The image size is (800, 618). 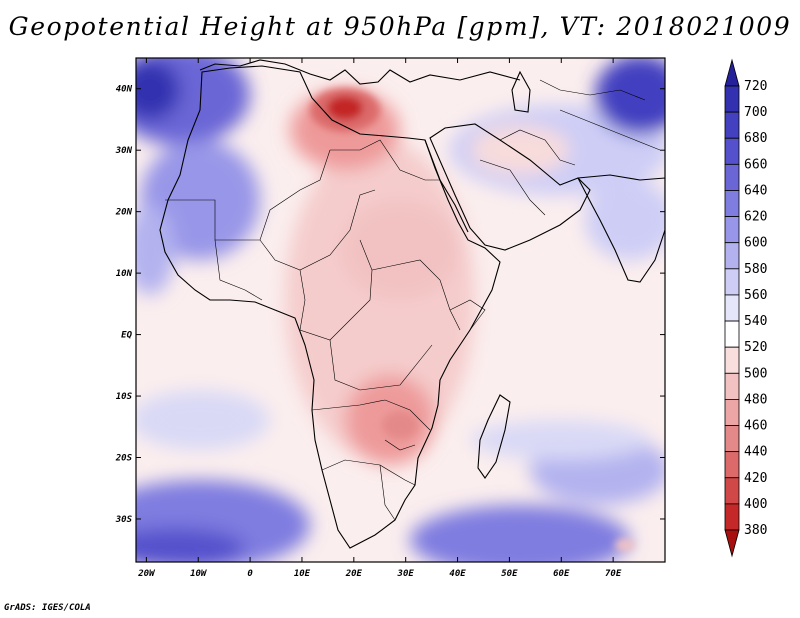 What do you see at coordinates (190, 545) in the screenshot?
I see `low-southwest-core` at bounding box center [190, 545].